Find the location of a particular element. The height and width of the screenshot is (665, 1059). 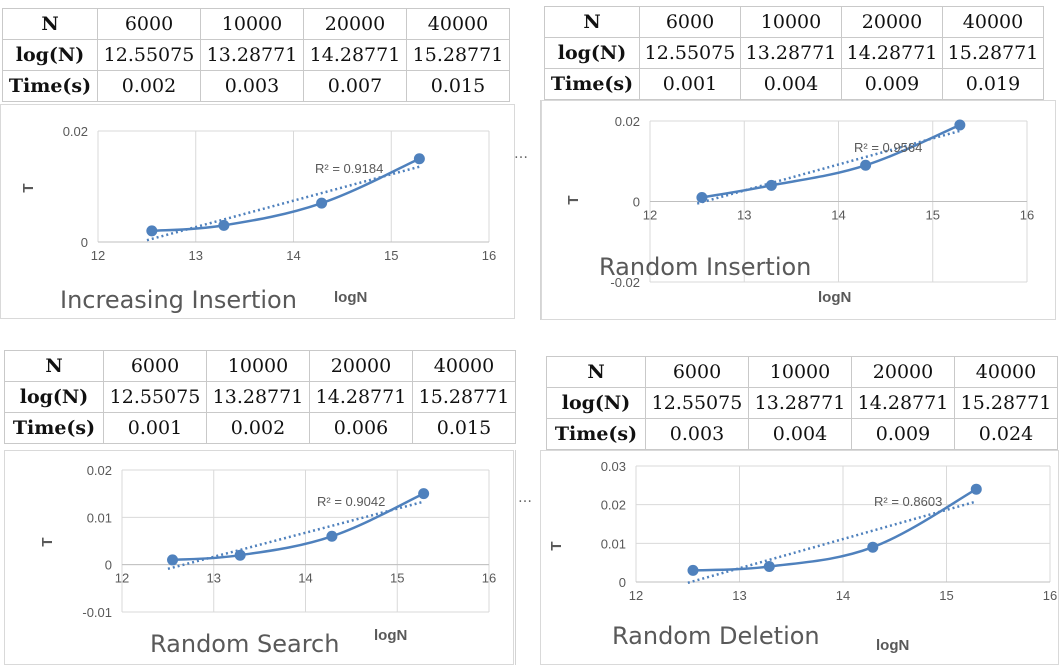

table-cell: 0.024 is located at coordinates (1006, 434).